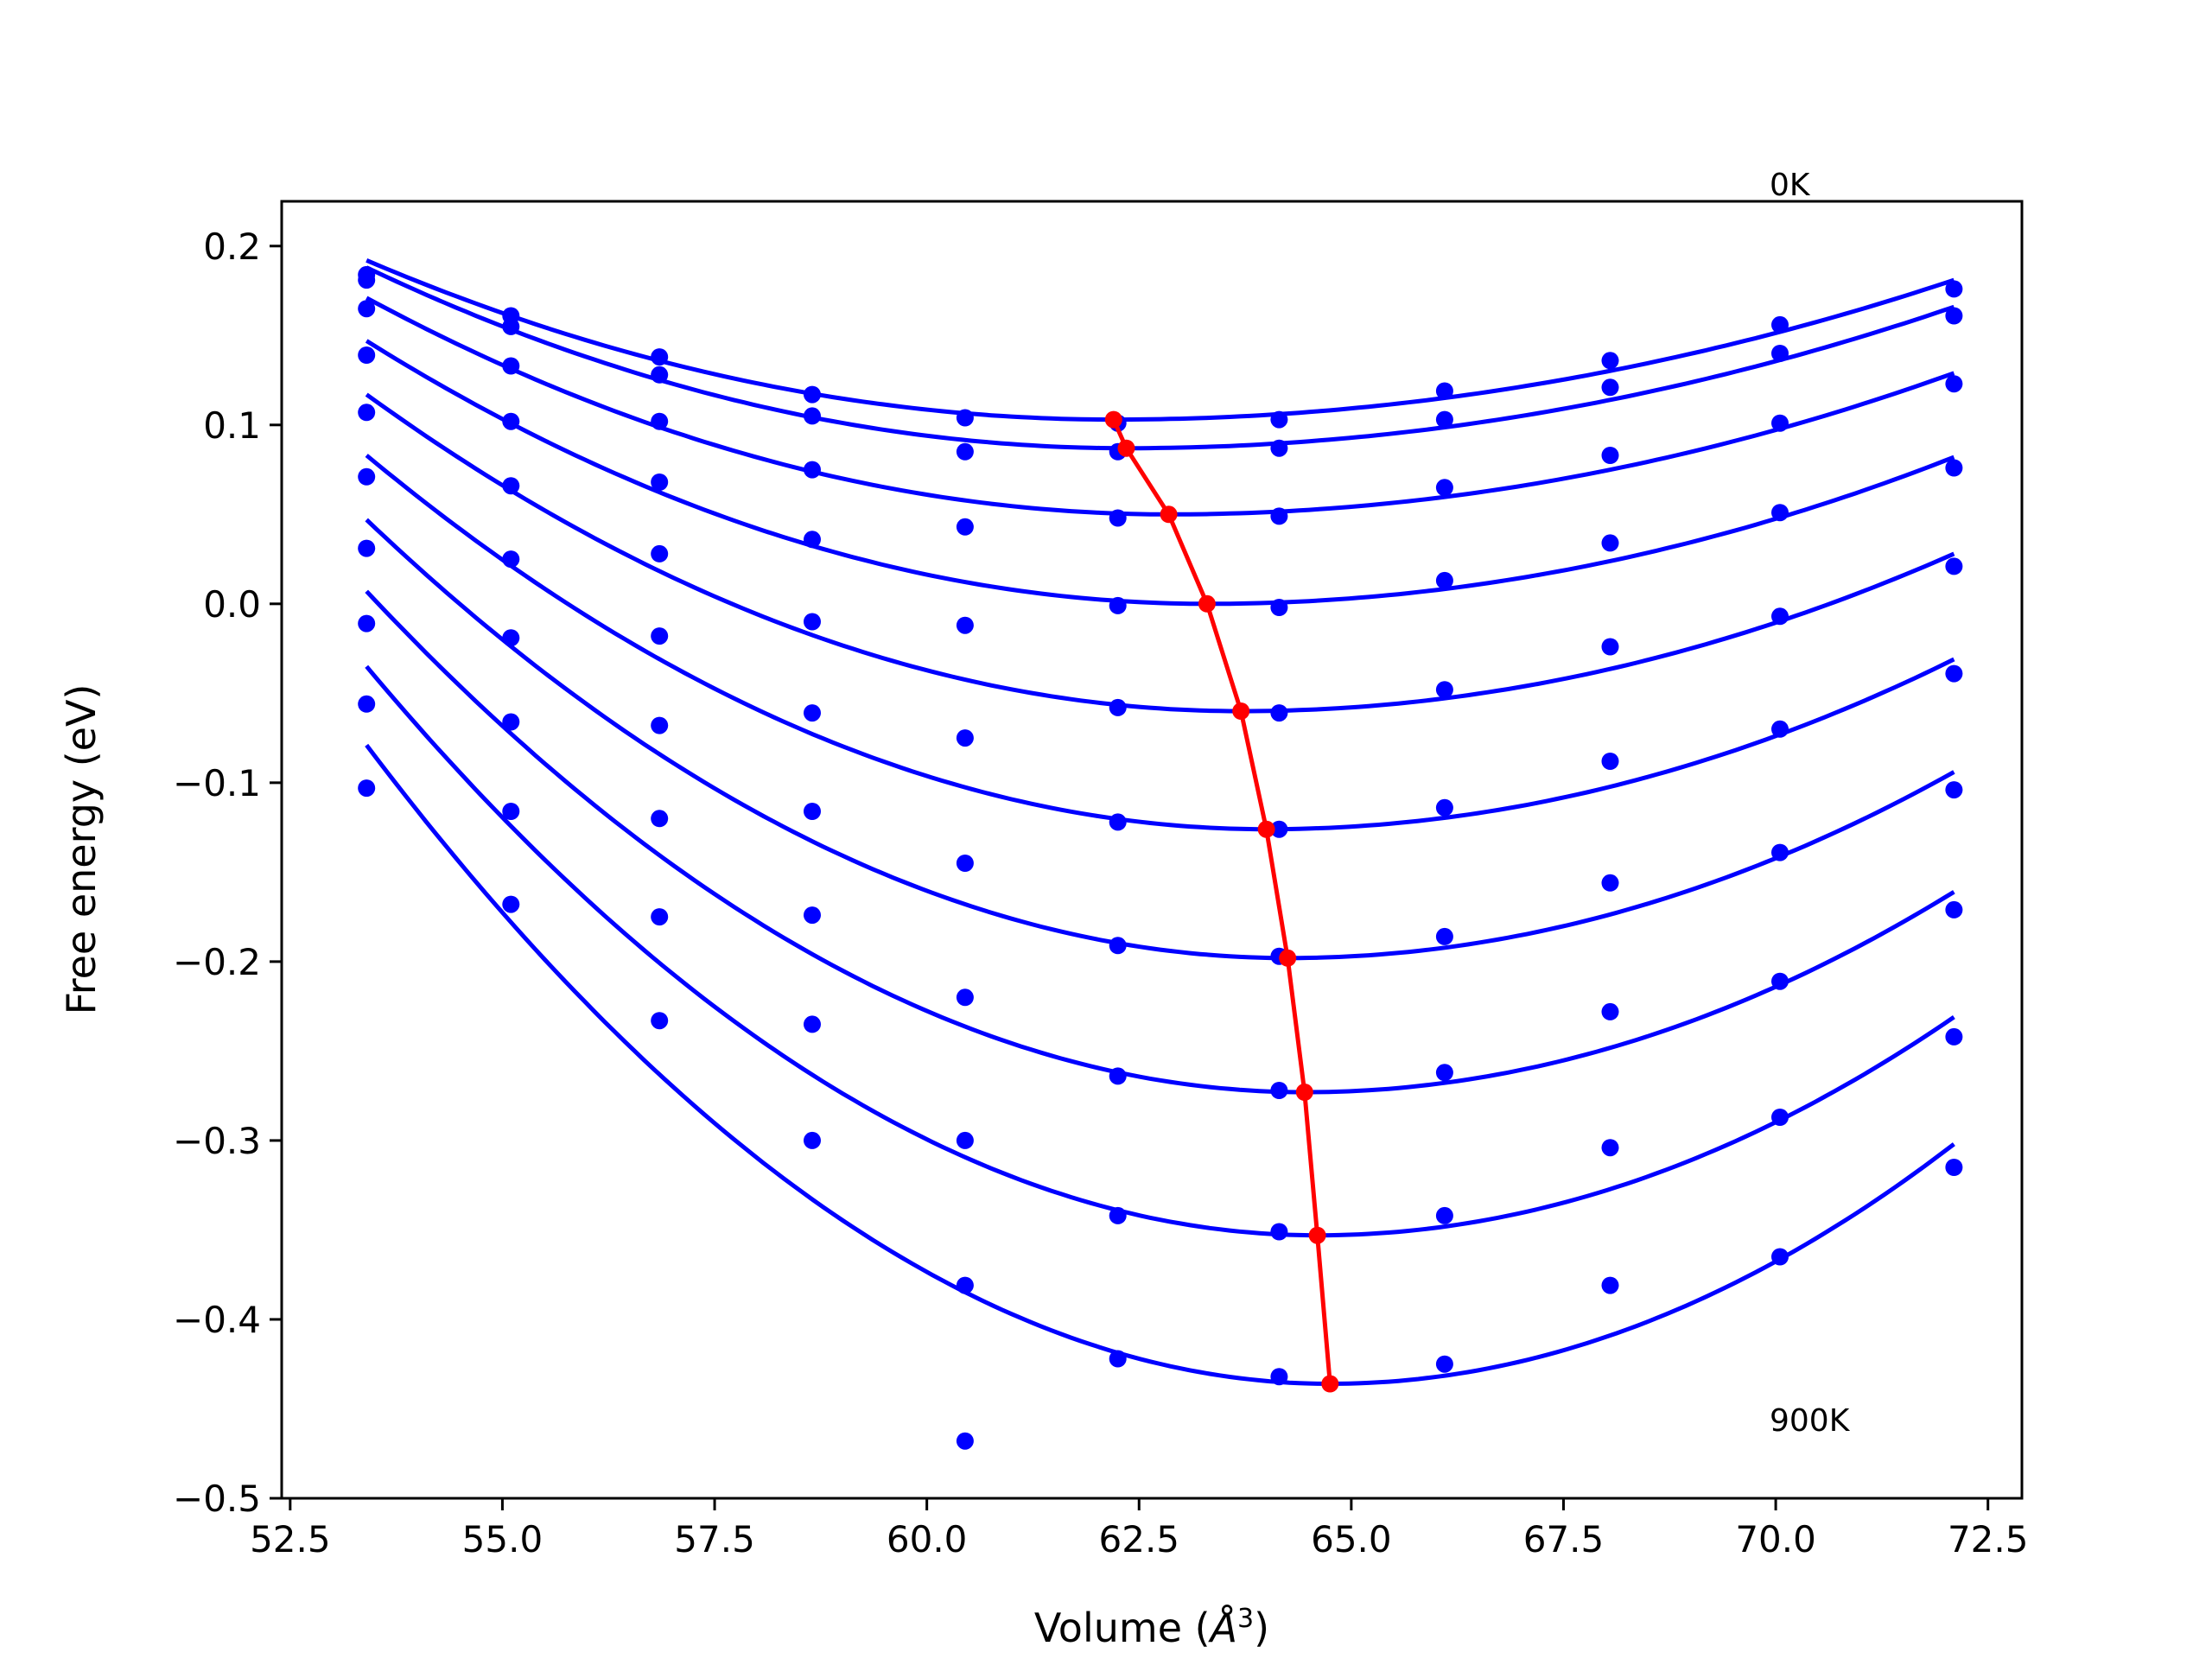  I want to click on x-tick-label-2: 57.5, so click(714, 1539).